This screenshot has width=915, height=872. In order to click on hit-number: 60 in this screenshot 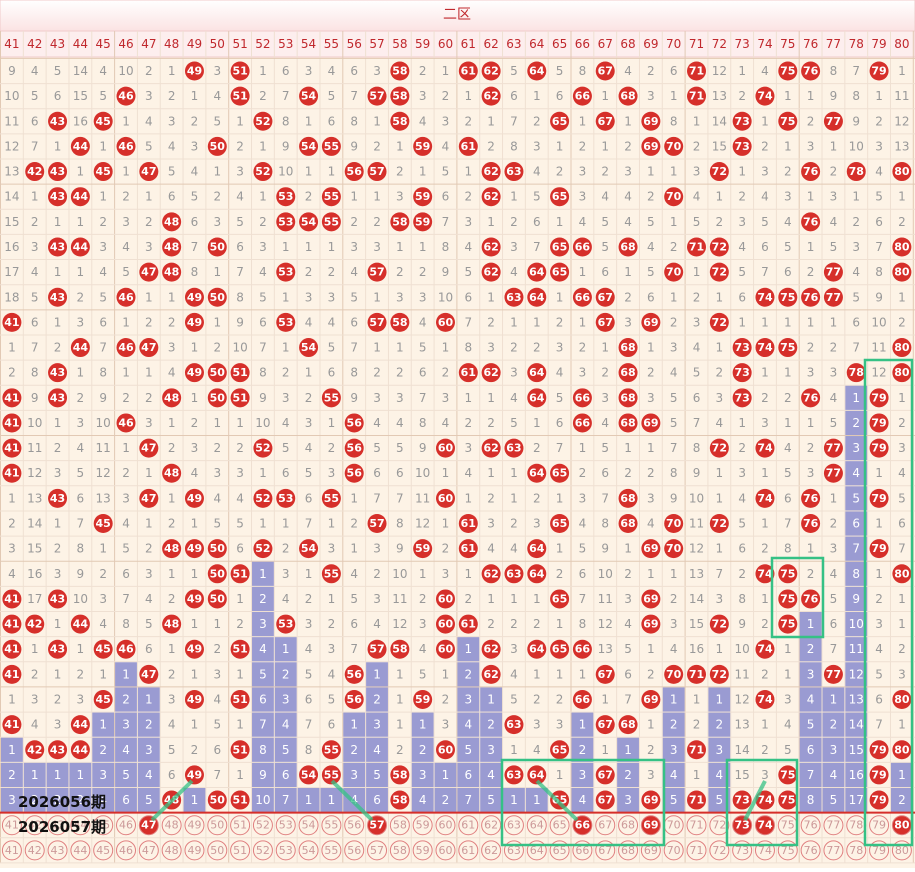, I will do `click(446, 598)`.